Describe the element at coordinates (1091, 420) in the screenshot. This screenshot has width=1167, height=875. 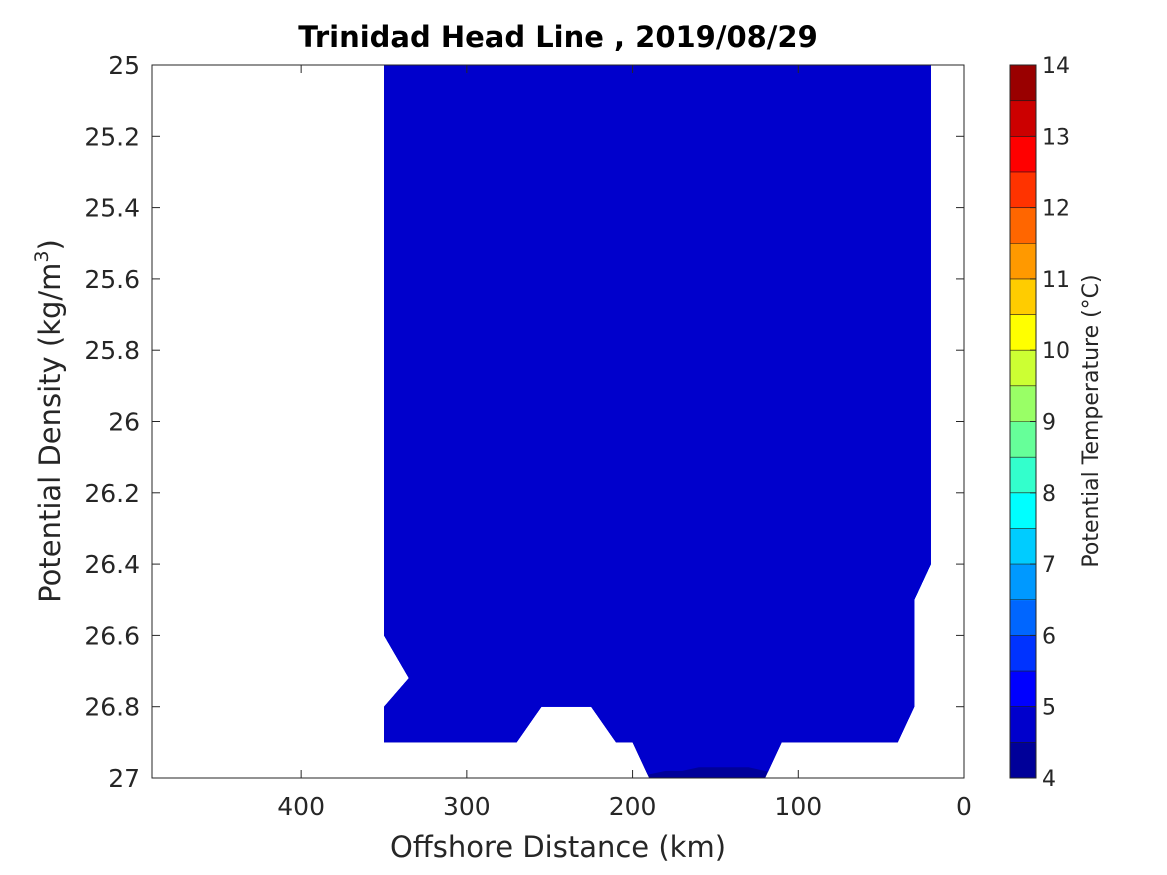
I see `colorbar-label: Potential Temperature (°C)` at that location.